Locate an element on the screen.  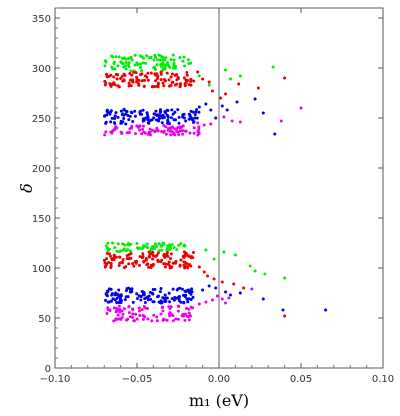
y-tick-label: 350 is located at coordinates (41, 19).